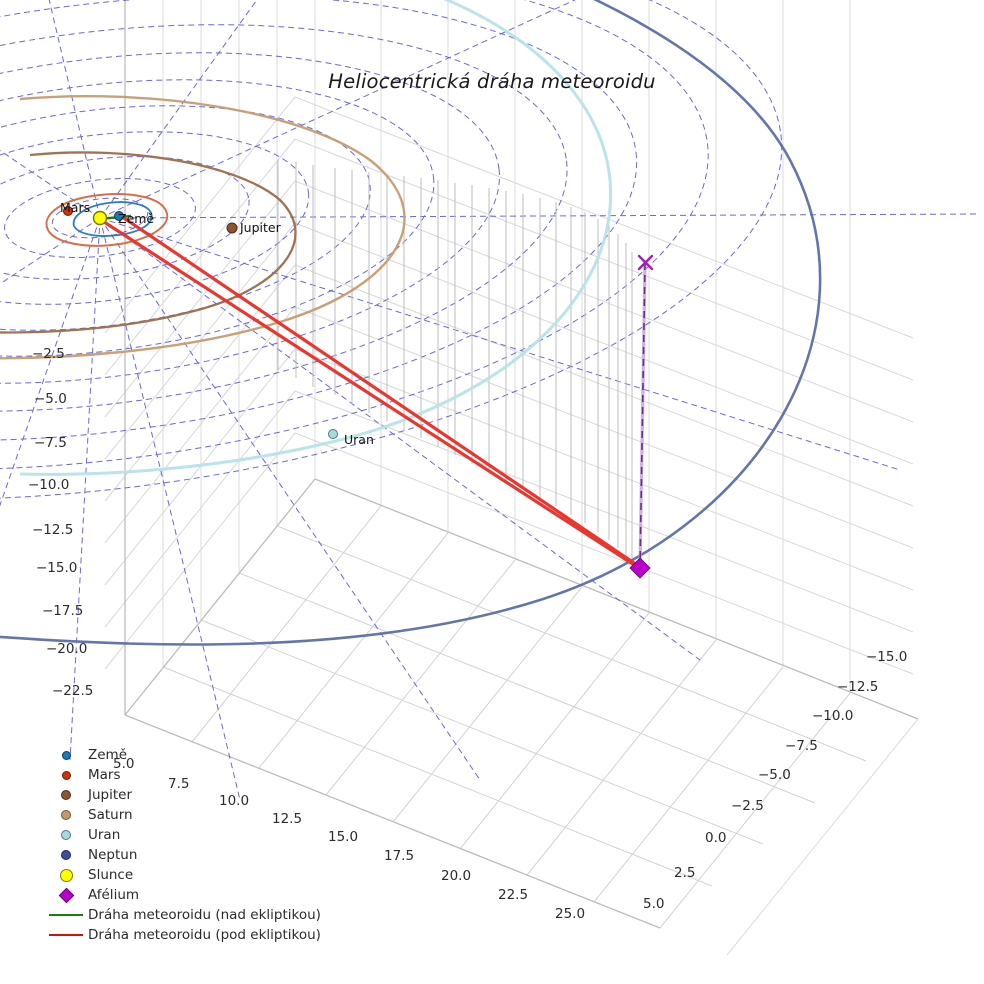 The image size is (984, 984). I want to click on tick-label-x-2: 10.0, so click(234, 801).